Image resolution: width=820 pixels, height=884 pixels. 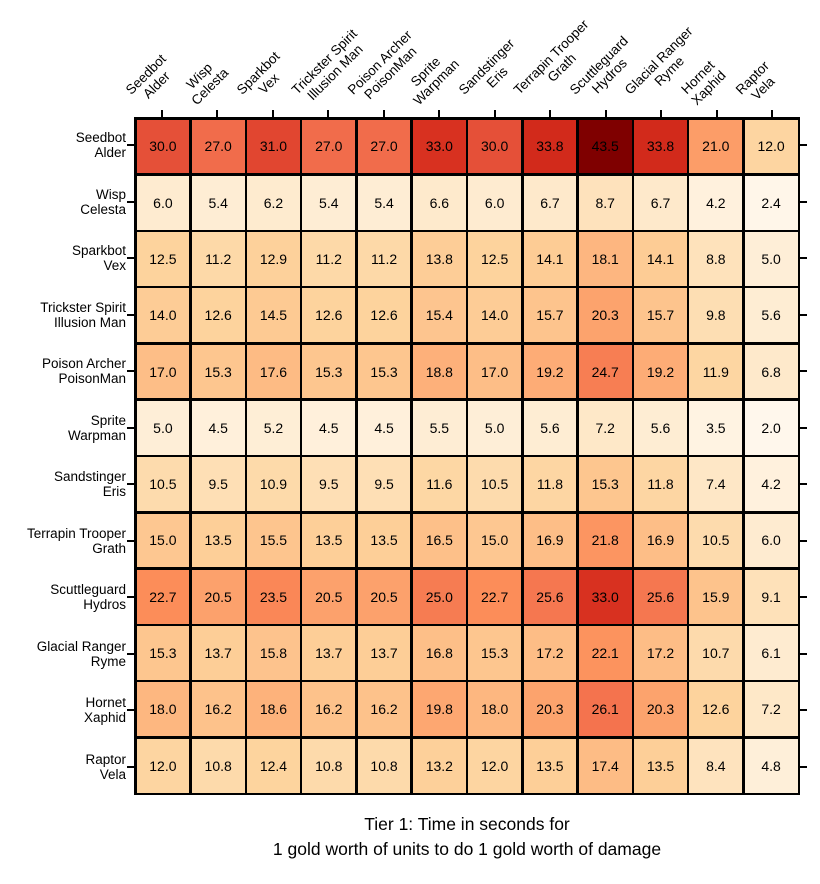 What do you see at coordinates (439, 146) in the screenshot?
I see `heatmap-cell: 33.0` at bounding box center [439, 146].